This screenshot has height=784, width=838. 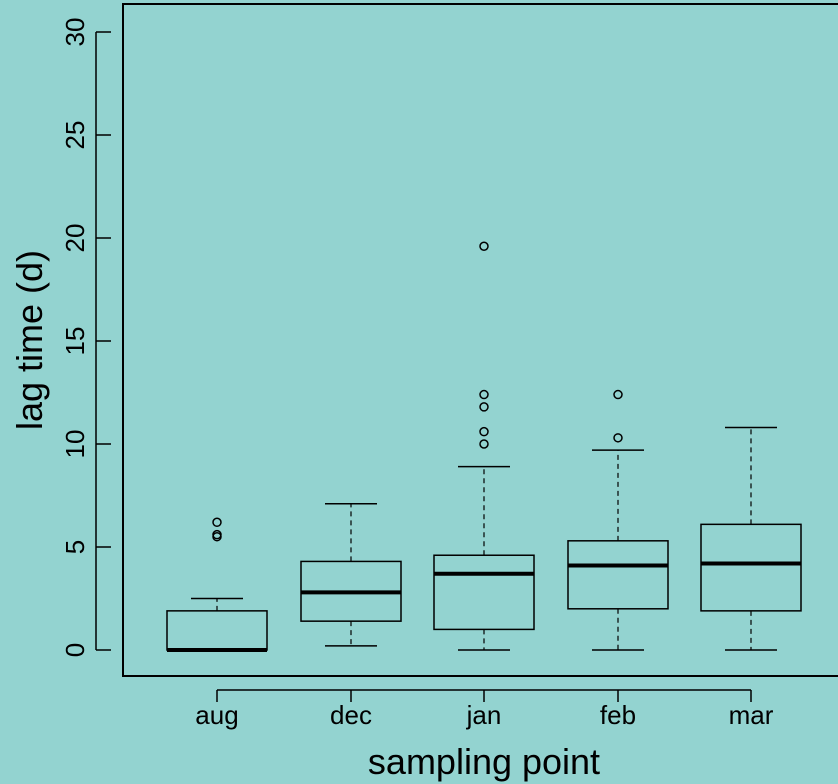 What do you see at coordinates (75, 341) in the screenshot?
I see `y-tick-label-3: 15` at bounding box center [75, 341].